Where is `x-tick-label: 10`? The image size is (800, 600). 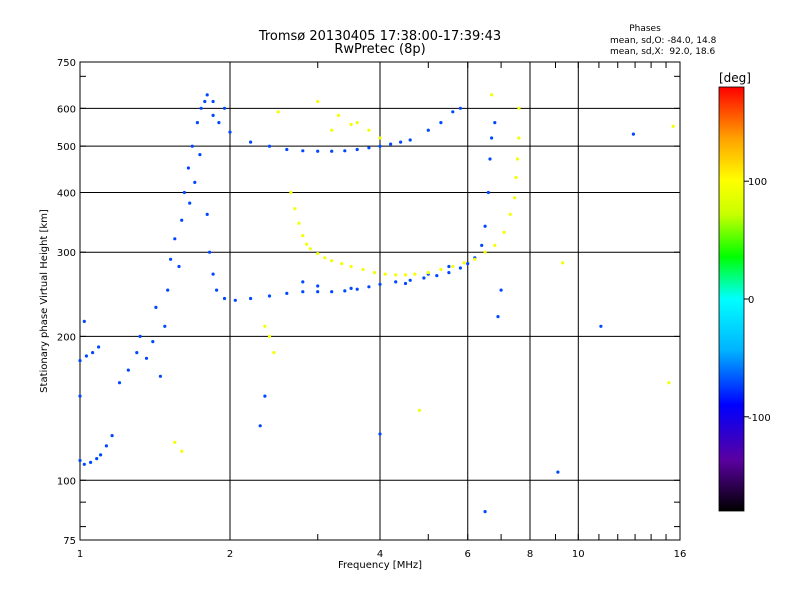
x-tick-label: 10 is located at coordinates (578, 554).